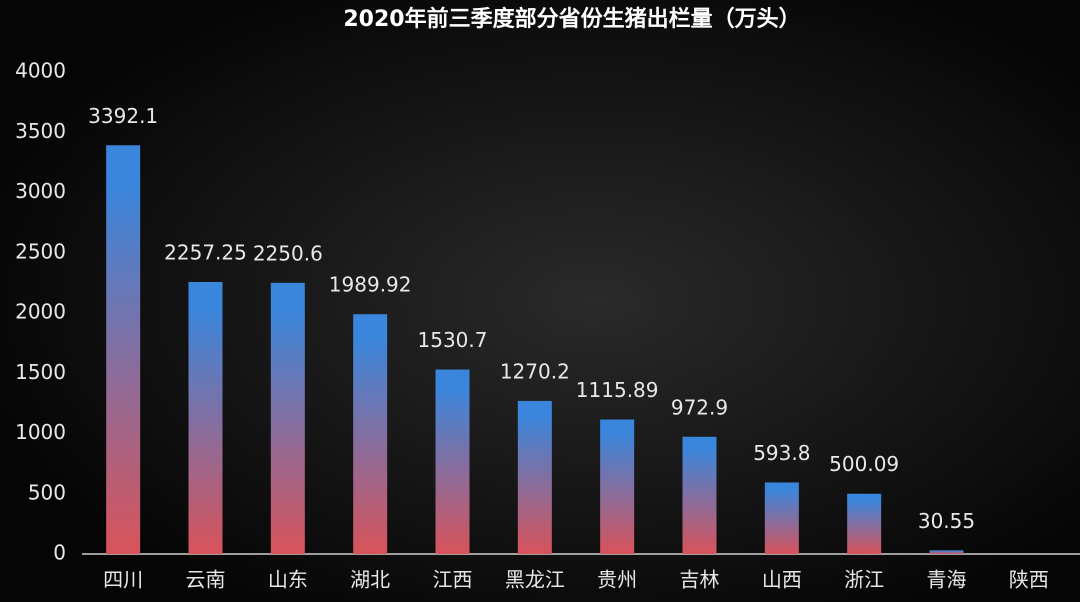 The width and height of the screenshot is (1080, 602). What do you see at coordinates (946, 521) in the screenshot?
I see `value-label: 30.55` at bounding box center [946, 521].